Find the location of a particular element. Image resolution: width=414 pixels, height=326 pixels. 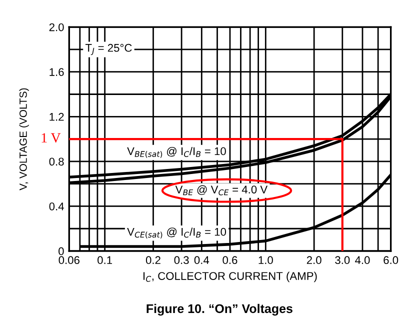

x-tick-label: 0.3 is located at coordinates (181, 260).